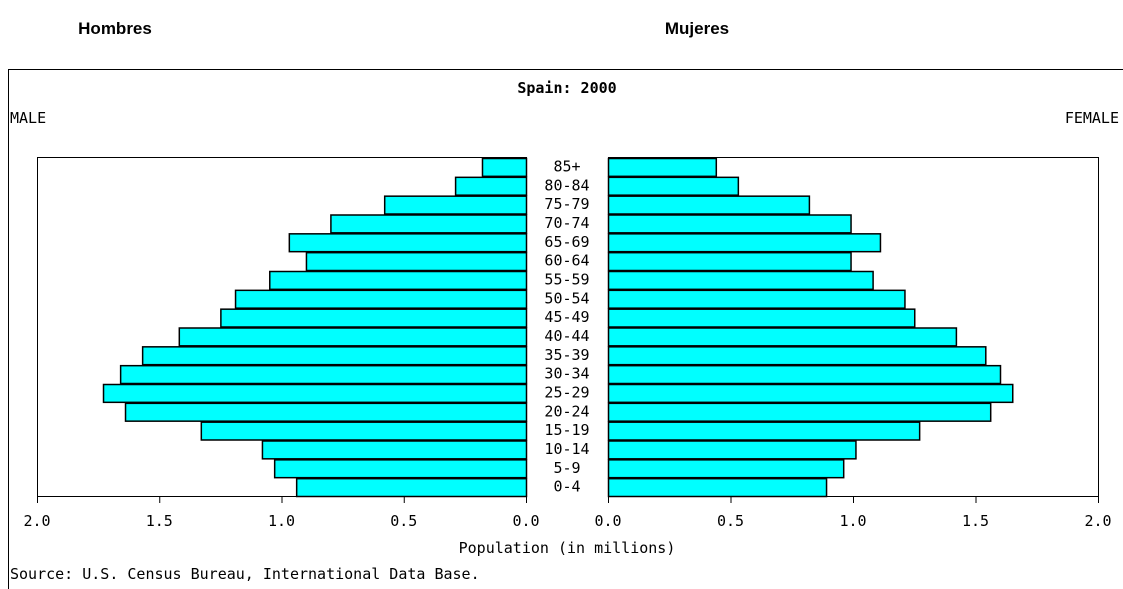  I want to click on age-label: 35-39, so click(566, 355).